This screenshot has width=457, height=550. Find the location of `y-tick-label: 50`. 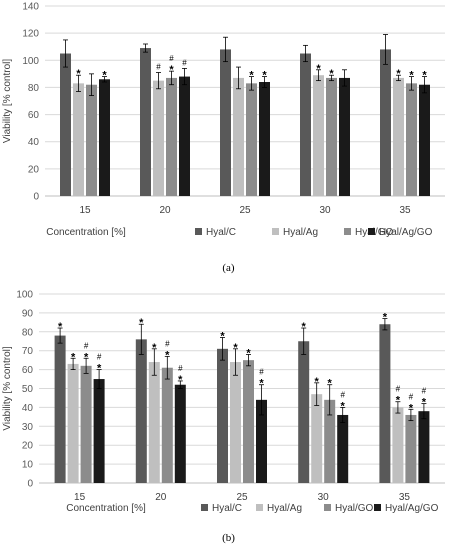

y-tick-label: 50 is located at coordinates (28, 389).